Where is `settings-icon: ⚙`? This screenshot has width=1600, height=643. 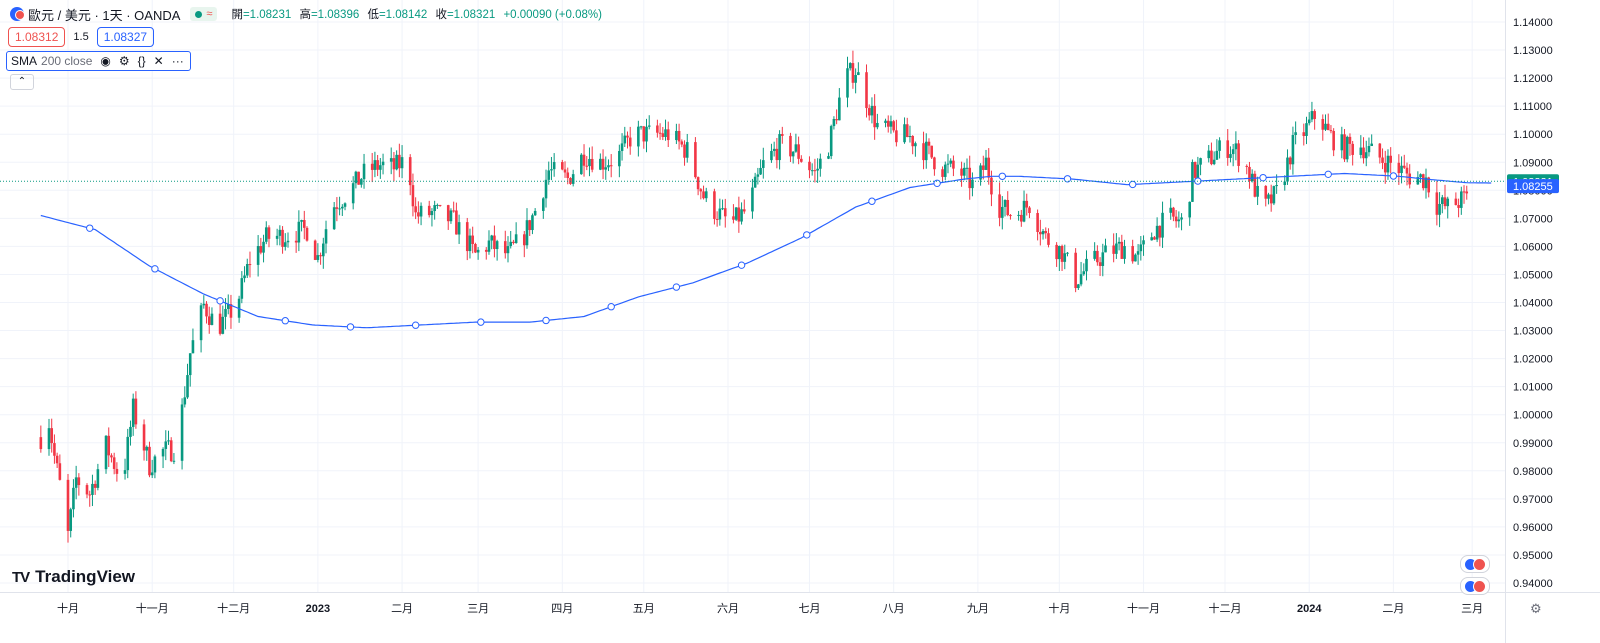 settings-icon: ⚙ is located at coordinates (124, 61).